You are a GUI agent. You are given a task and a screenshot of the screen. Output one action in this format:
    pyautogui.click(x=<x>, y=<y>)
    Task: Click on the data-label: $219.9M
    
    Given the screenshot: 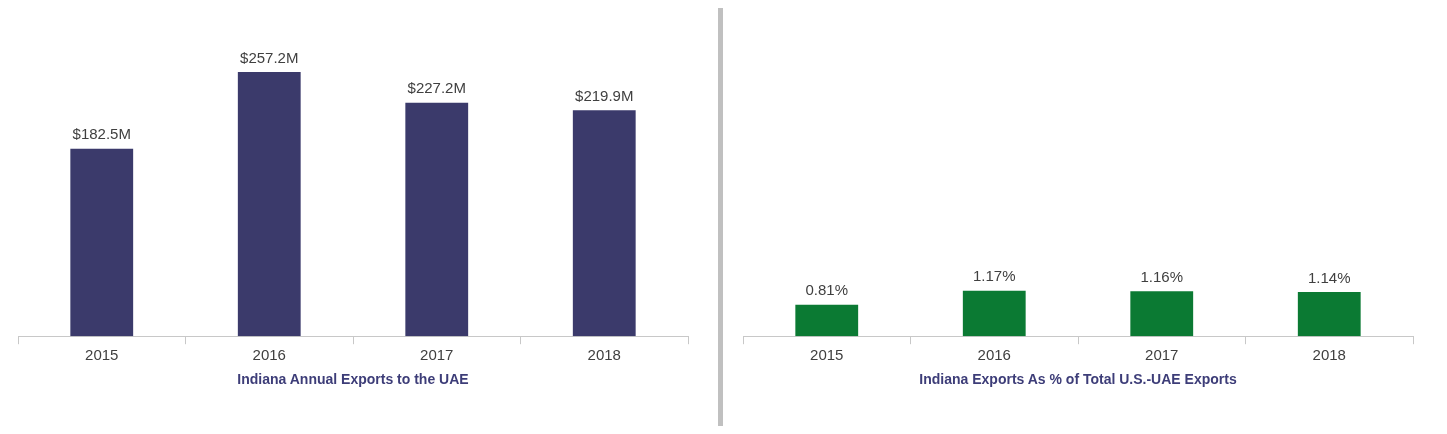 What is the action you would take?
    pyautogui.click(x=604, y=95)
    